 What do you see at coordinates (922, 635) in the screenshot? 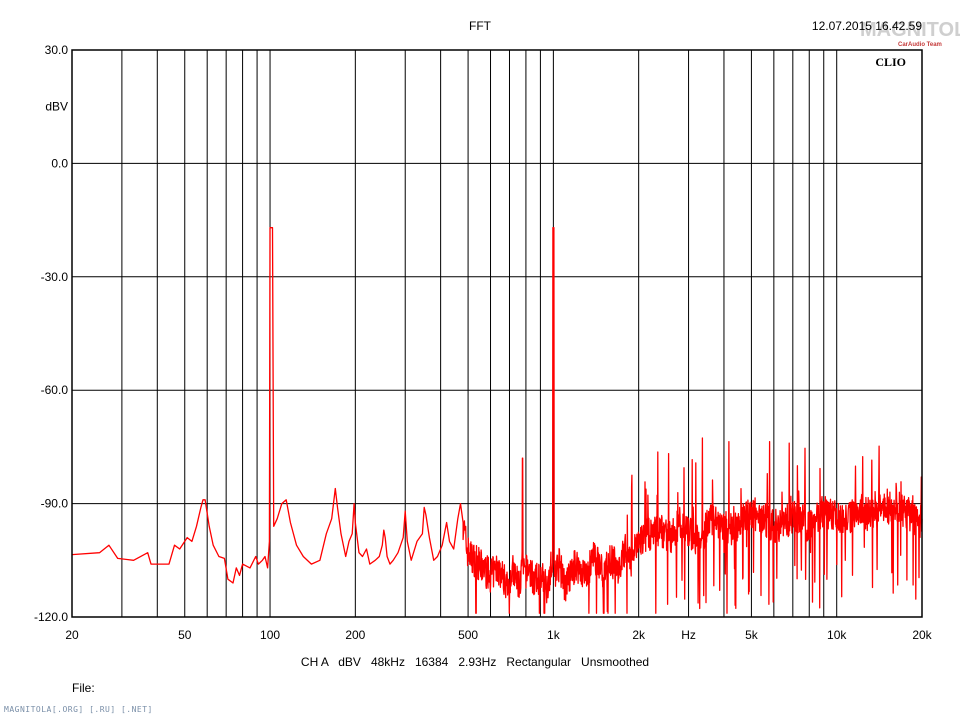
I see `x-tick-label: 20k` at bounding box center [922, 635].